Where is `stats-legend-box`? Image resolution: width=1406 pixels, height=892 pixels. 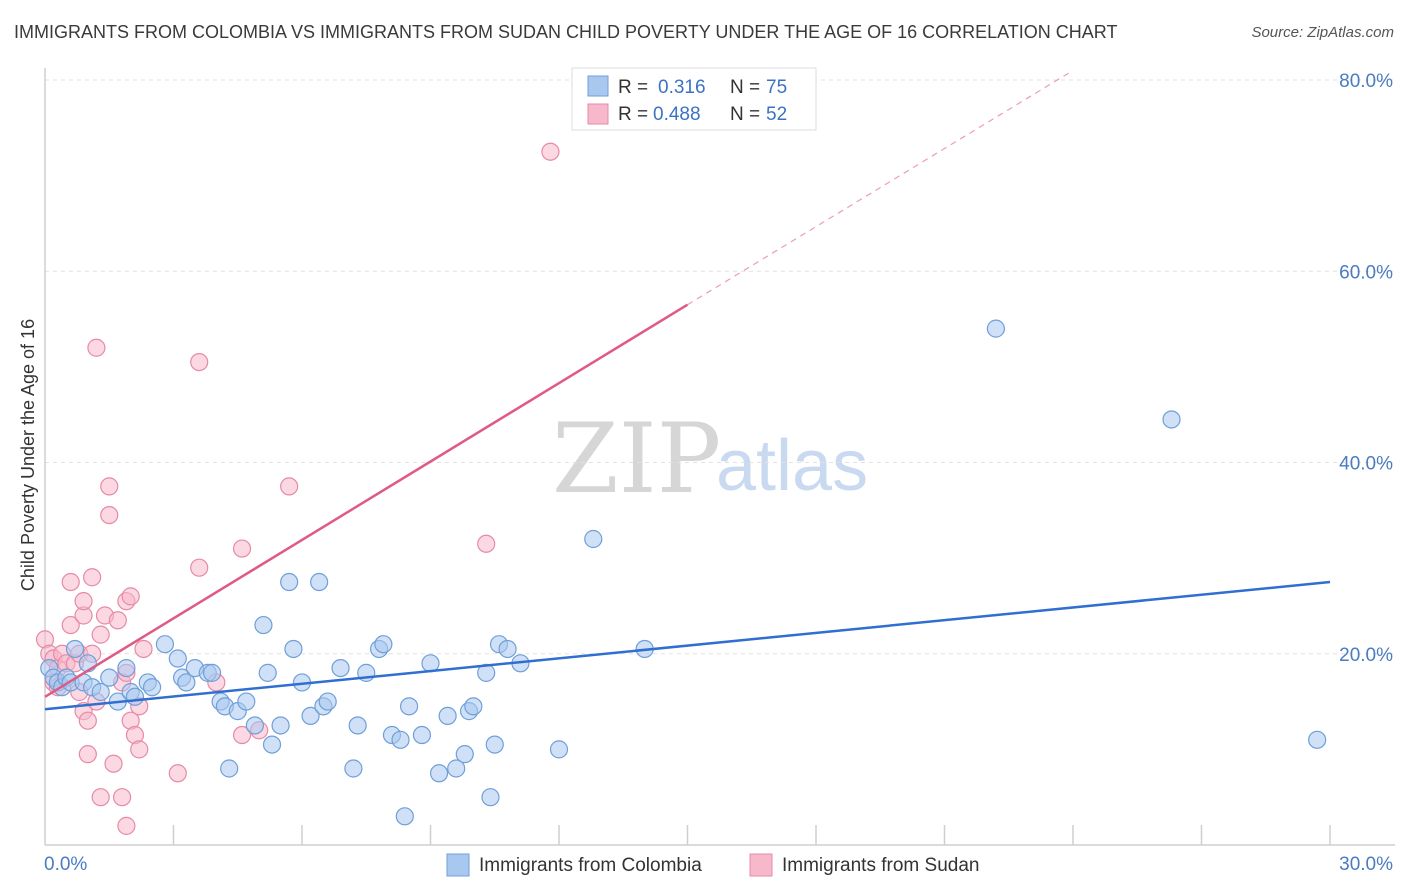
stats-legend-box is located at coordinates (694, 99).